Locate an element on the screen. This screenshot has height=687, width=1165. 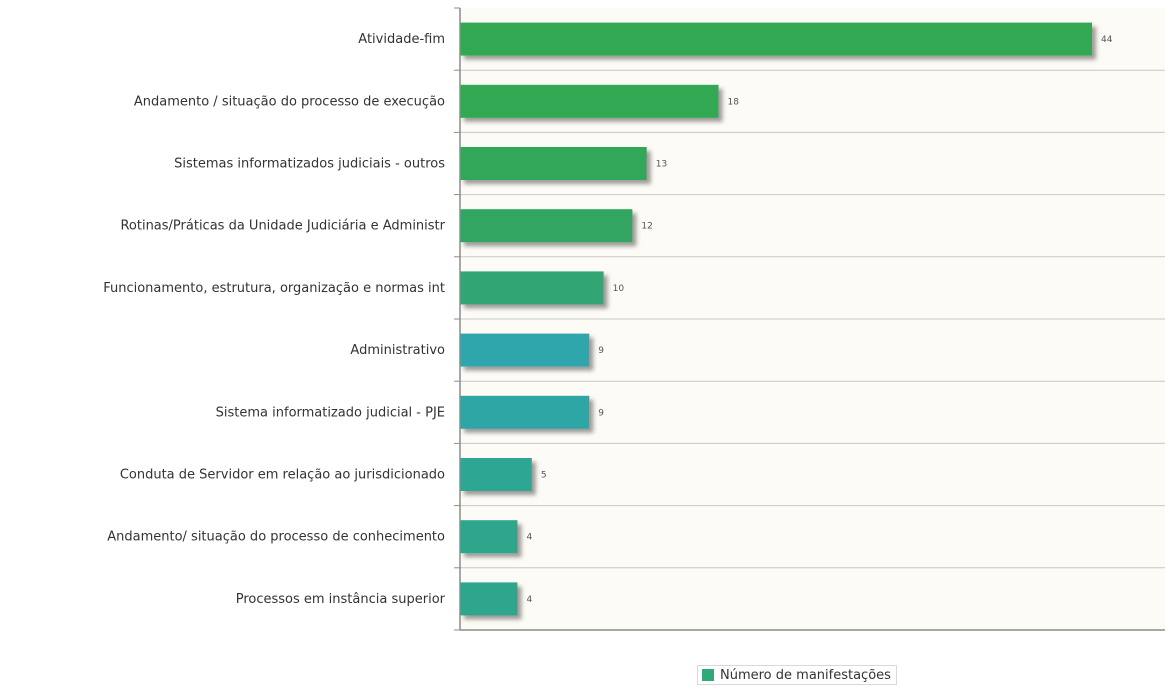
legend-label: Número de manifestações is located at coordinates (805, 675).